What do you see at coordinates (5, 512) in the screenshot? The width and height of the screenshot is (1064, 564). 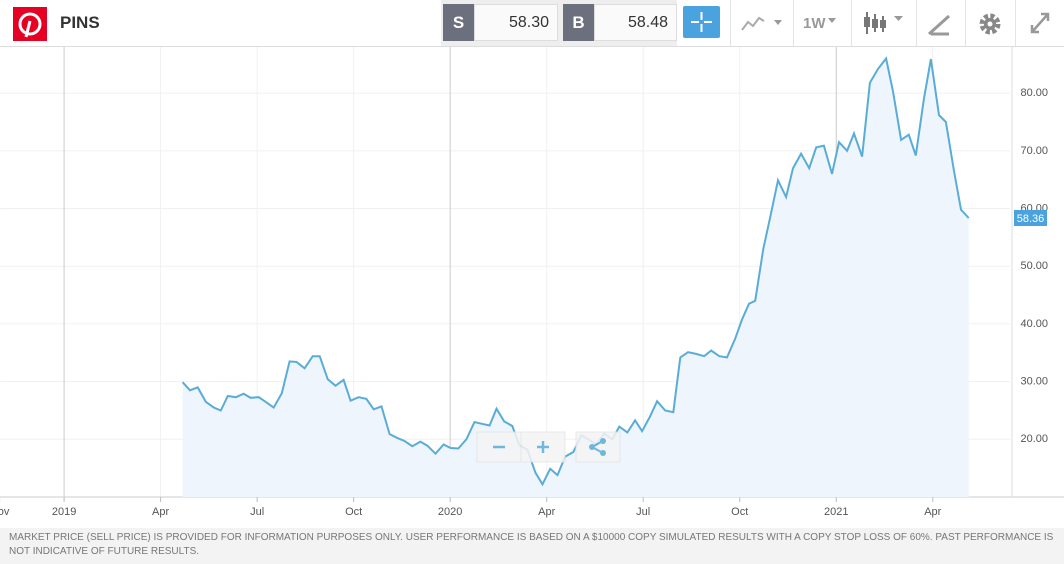 I see `x-tick-label: Nov` at bounding box center [5, 512].